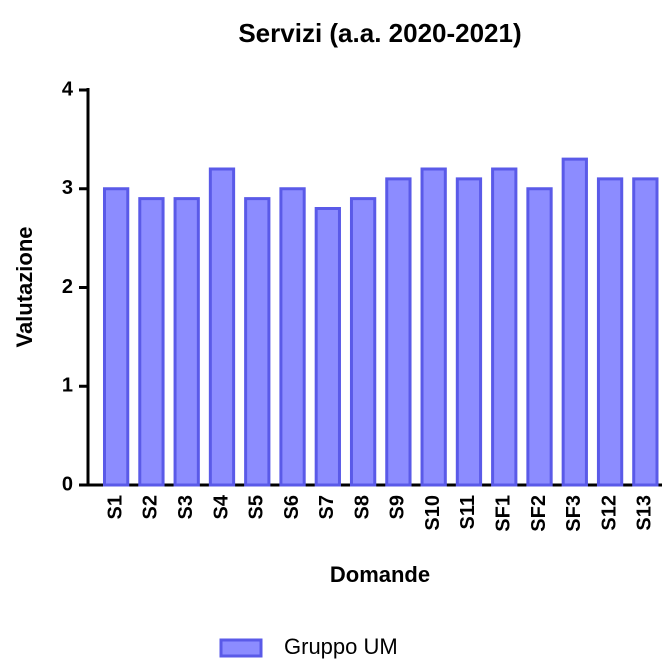  What do you see at coordinates (539, 513) in the screenshot?
I see `x-tick-label: SF2` at bounding box center [539, 513].